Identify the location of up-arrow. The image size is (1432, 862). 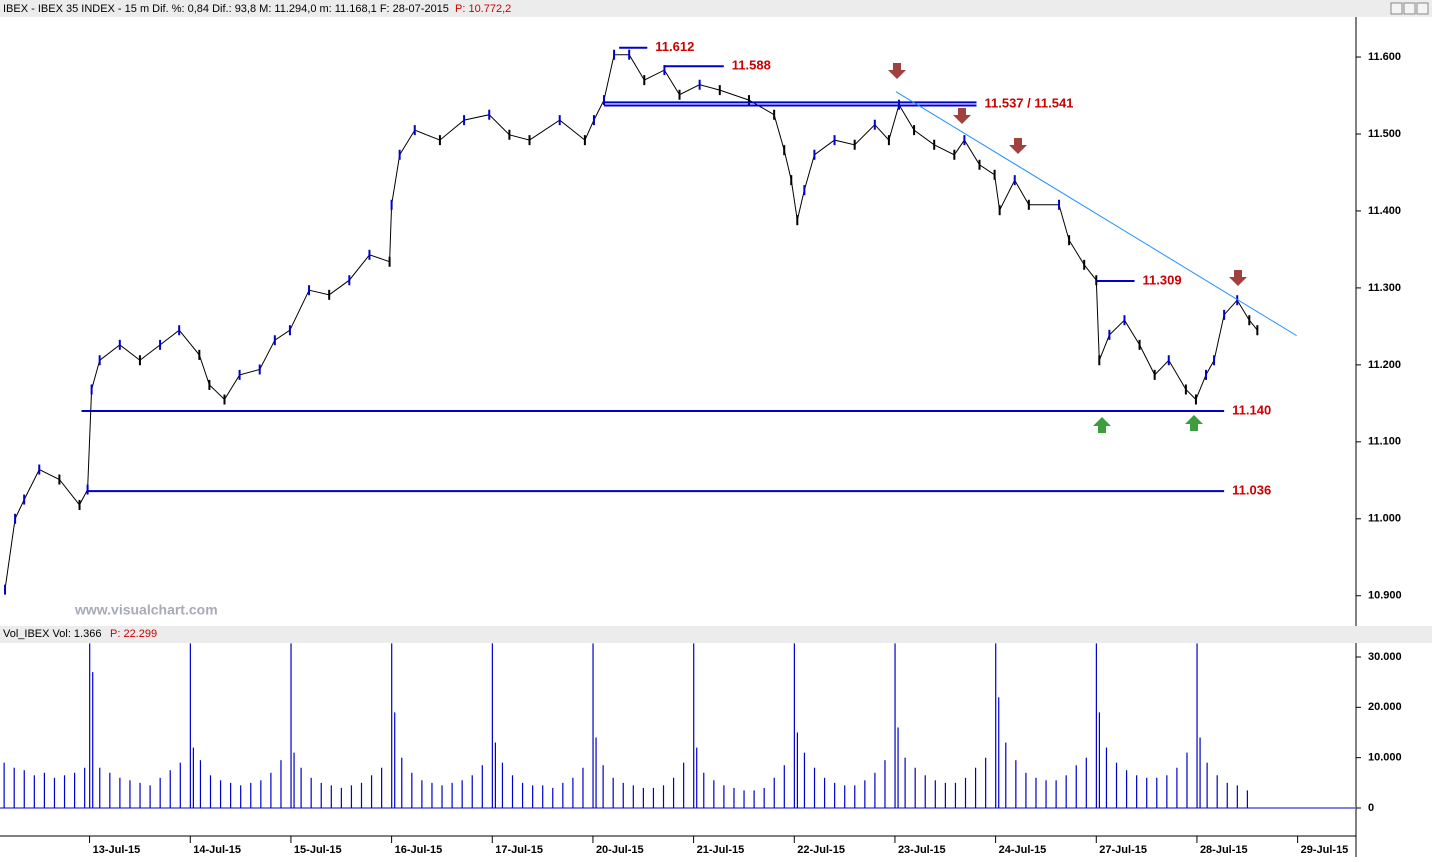
(1194, 423).